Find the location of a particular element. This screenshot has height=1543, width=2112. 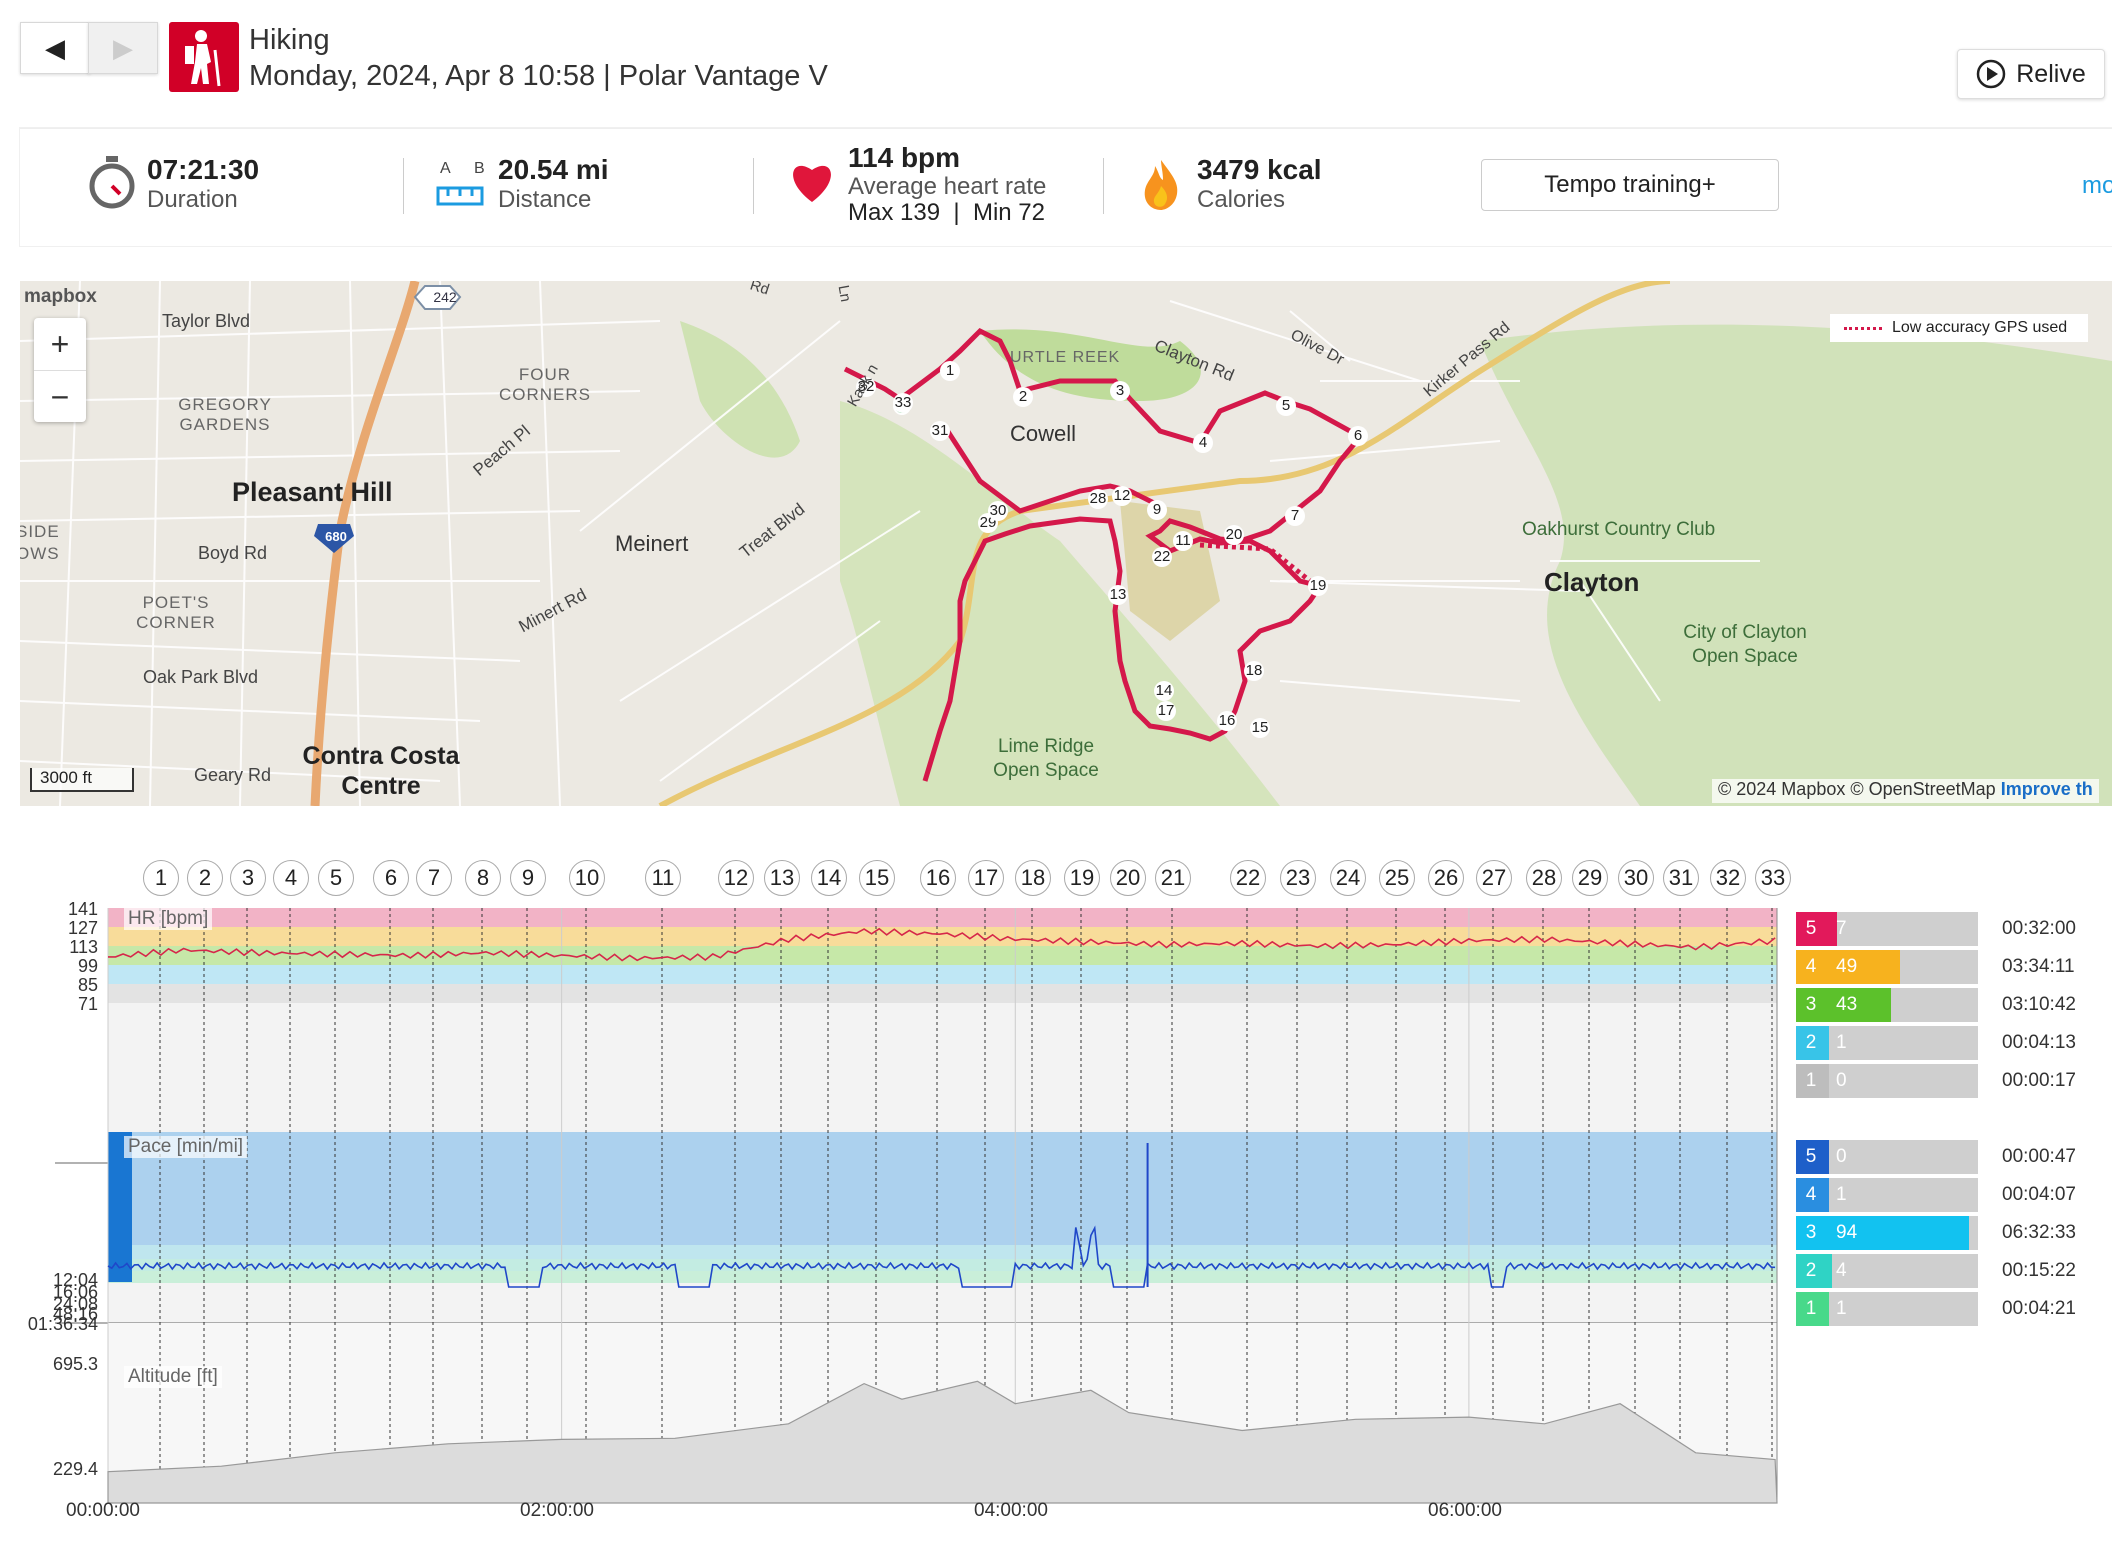

lap-marker: 17 is located at coordinates (986, 878).